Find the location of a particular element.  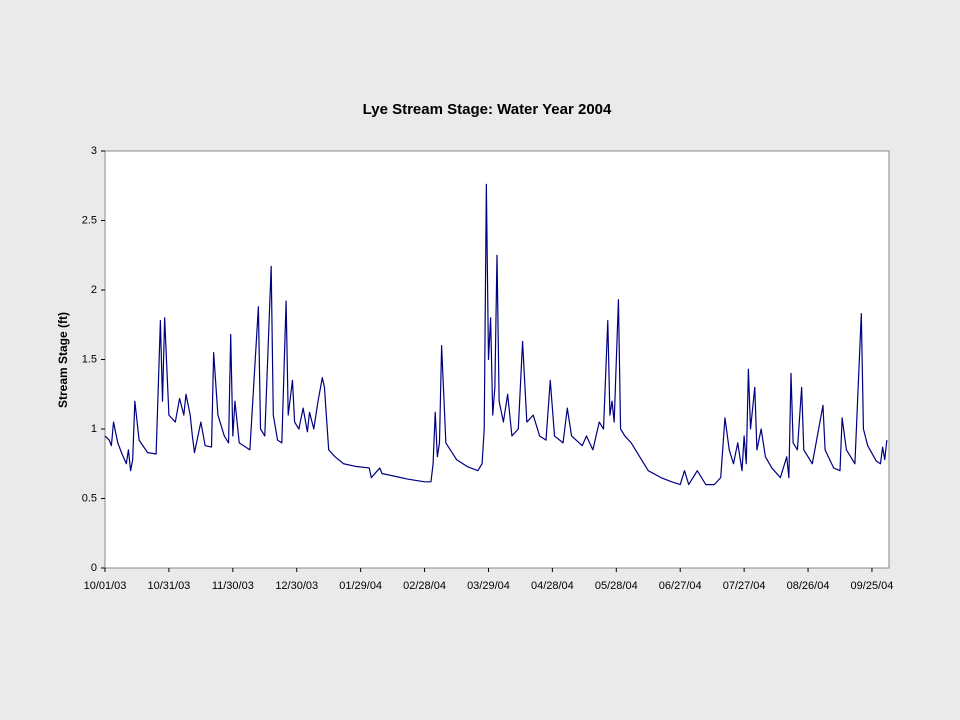

y-tick-label: 2 is located at coordinates (94, 290).